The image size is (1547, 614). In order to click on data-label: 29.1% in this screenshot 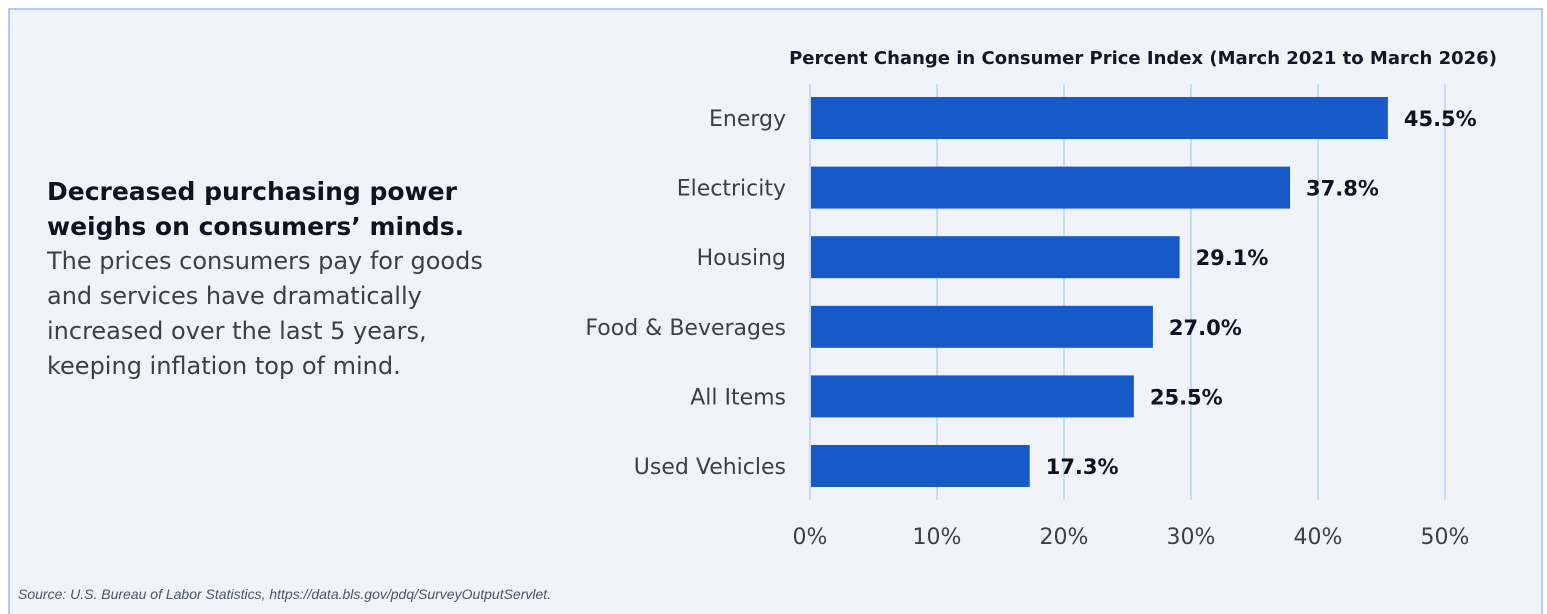, I will do `click(1232, 258)`.